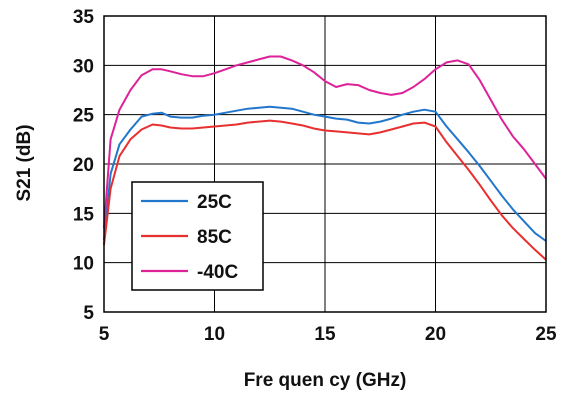  Describe the element at coordinates (83, 66) in the screenshot. I see `y-tick-label: 30` at that location.